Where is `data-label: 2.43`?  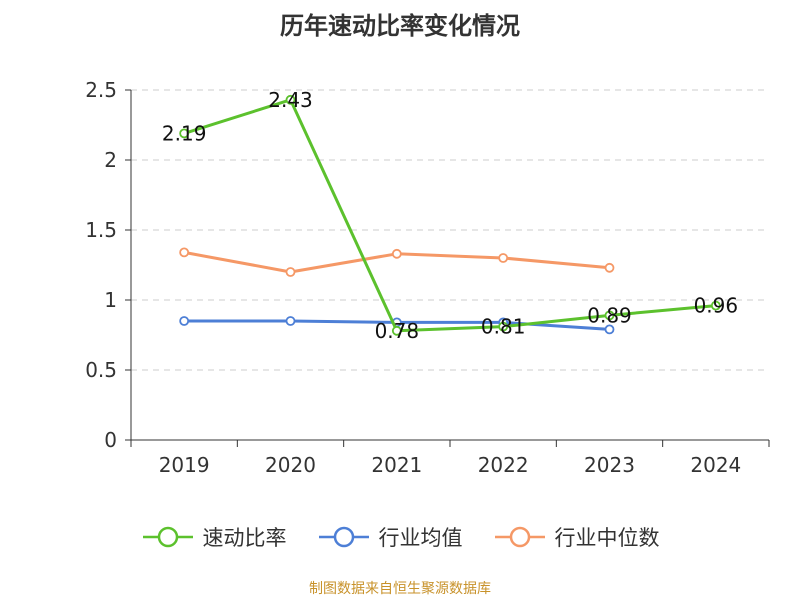
data-label: 2.43 is located at coordinates (290, 100).